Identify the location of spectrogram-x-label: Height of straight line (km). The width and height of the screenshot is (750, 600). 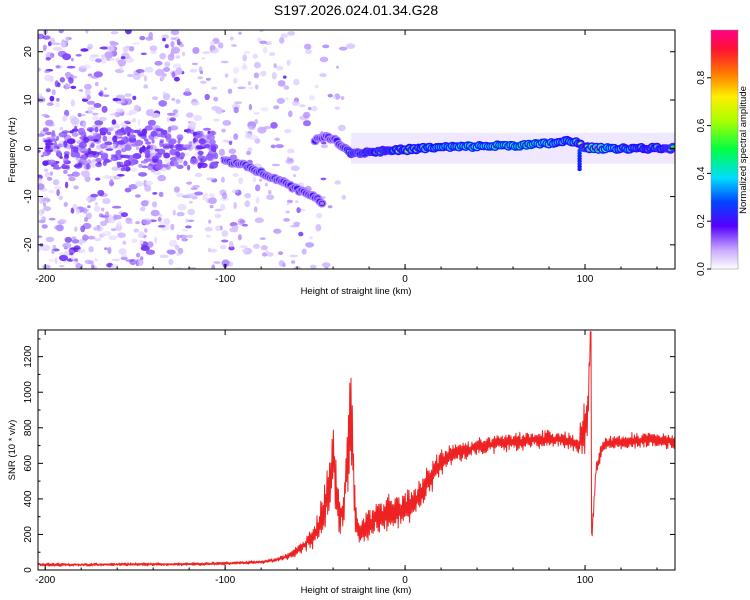
(356, 291).